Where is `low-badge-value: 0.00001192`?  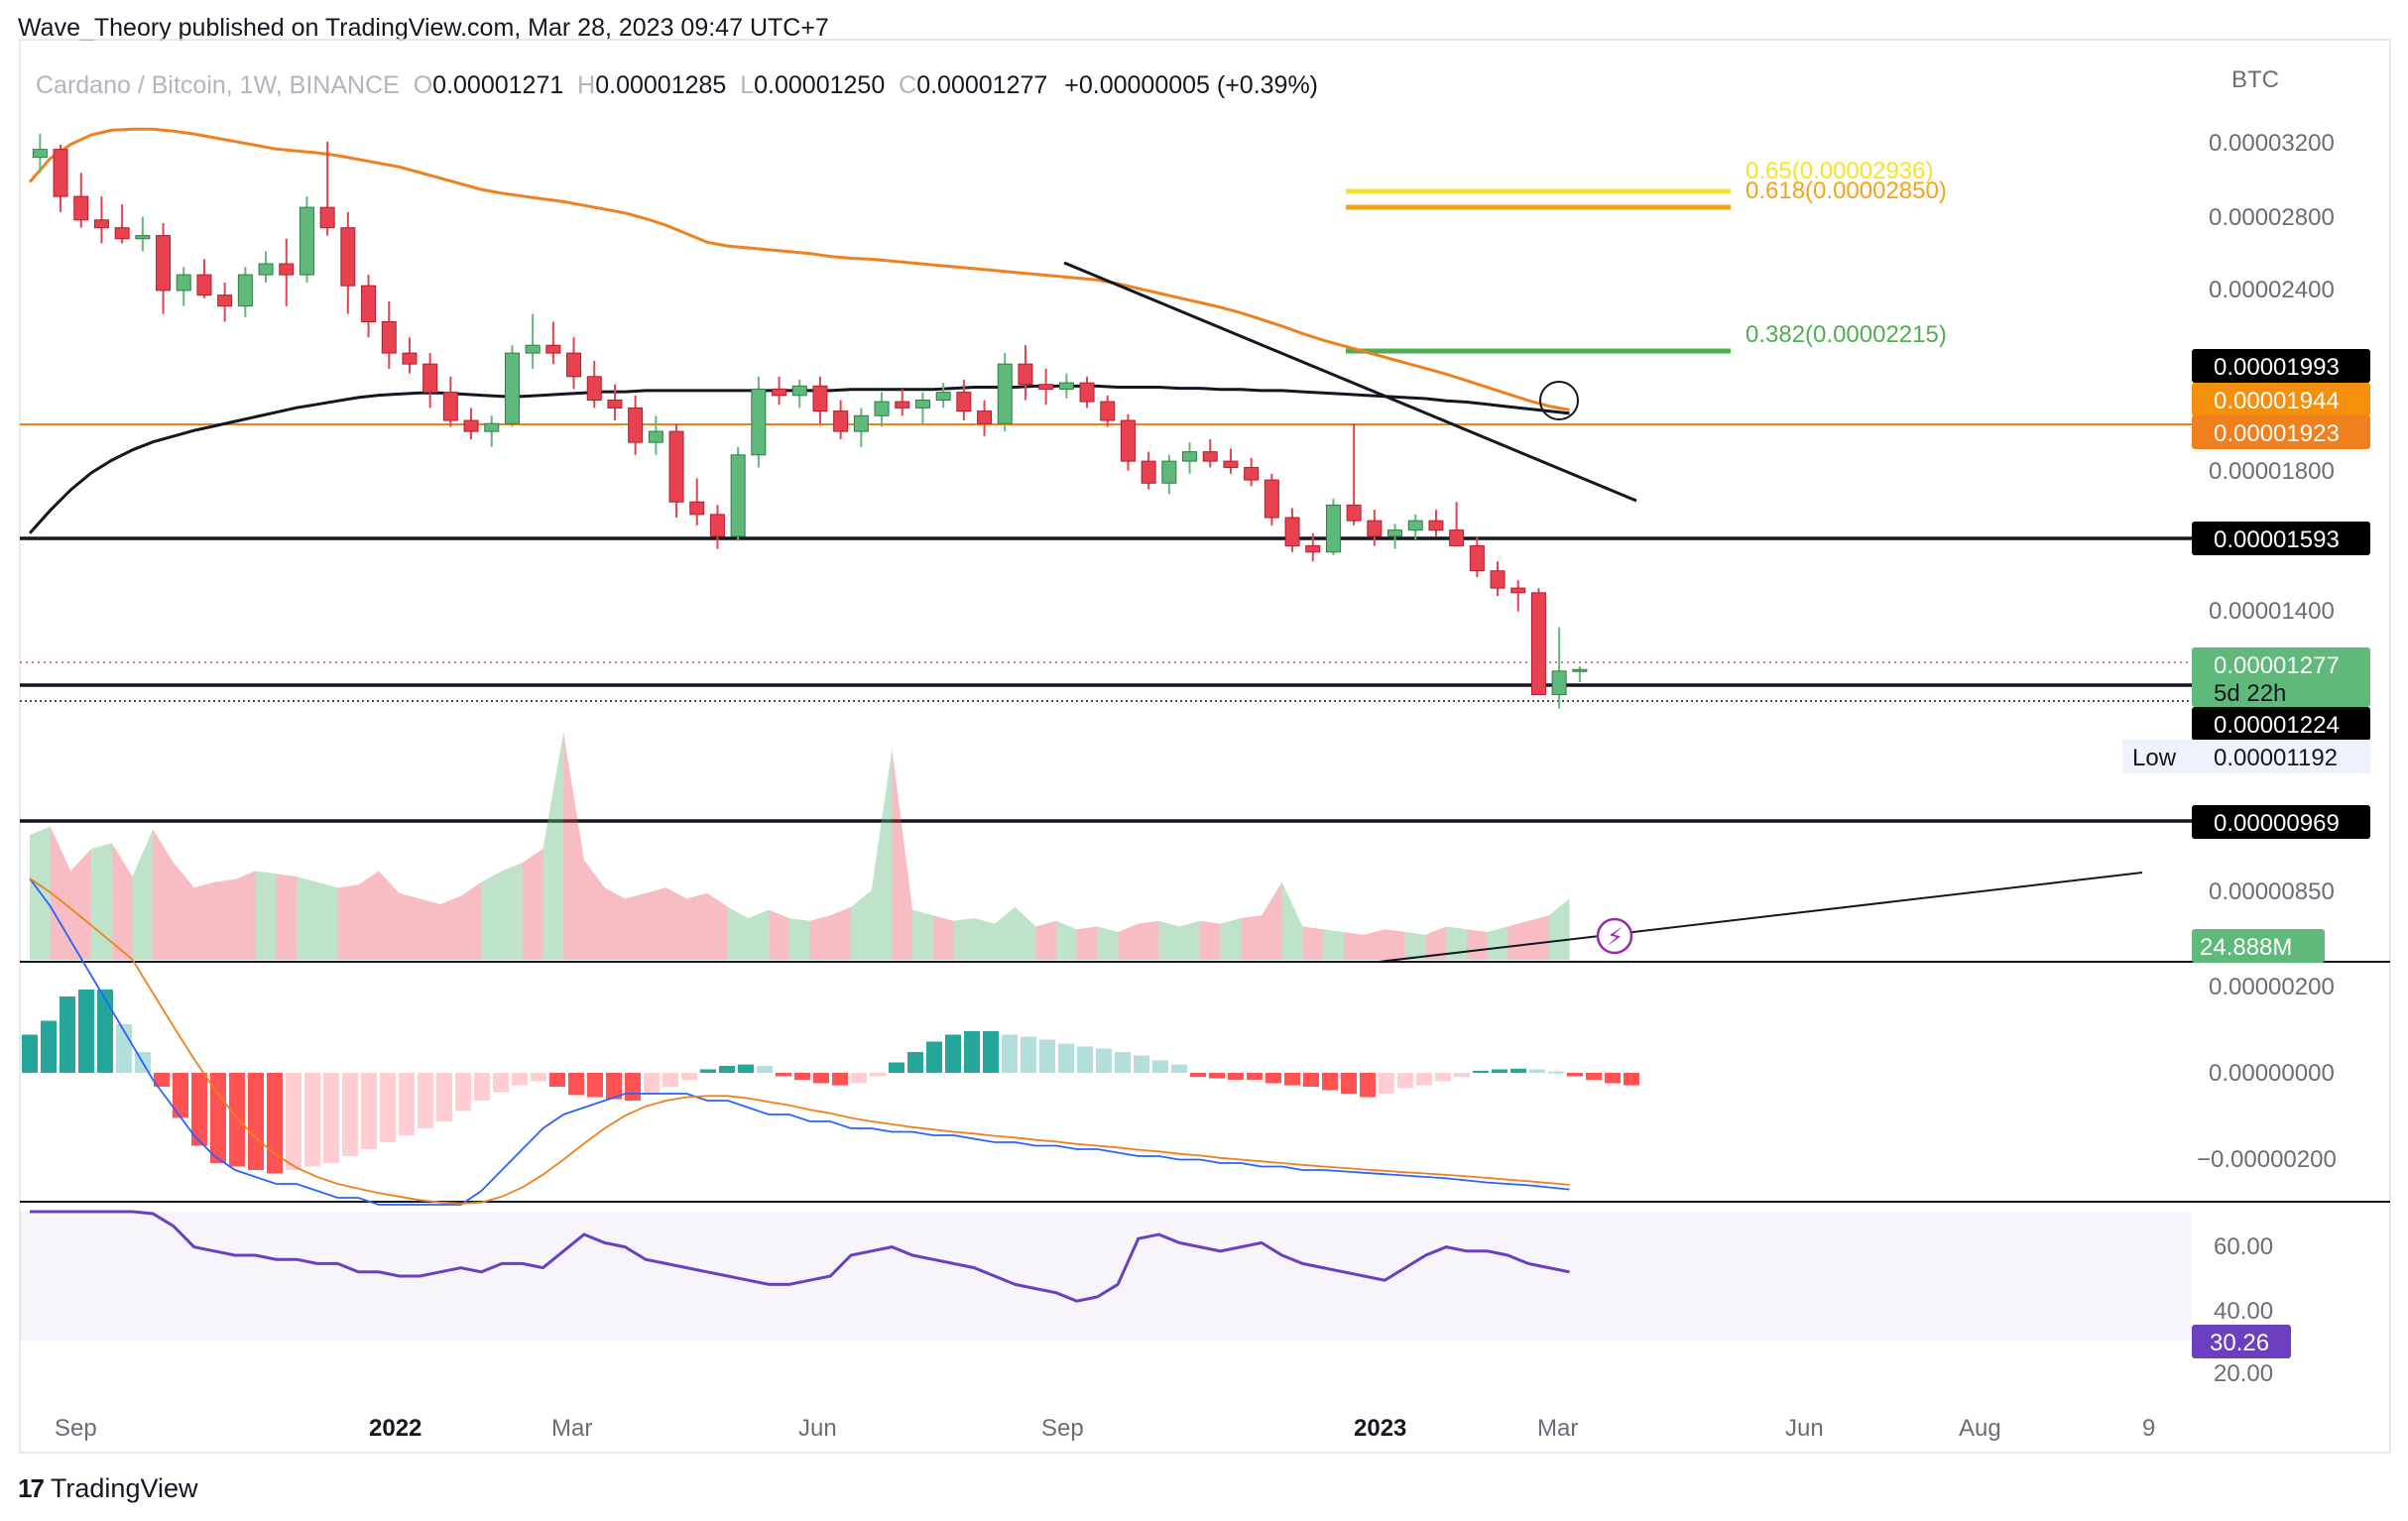
low-badge-value: 0.00001192 is located at coordinates (2276, 758).